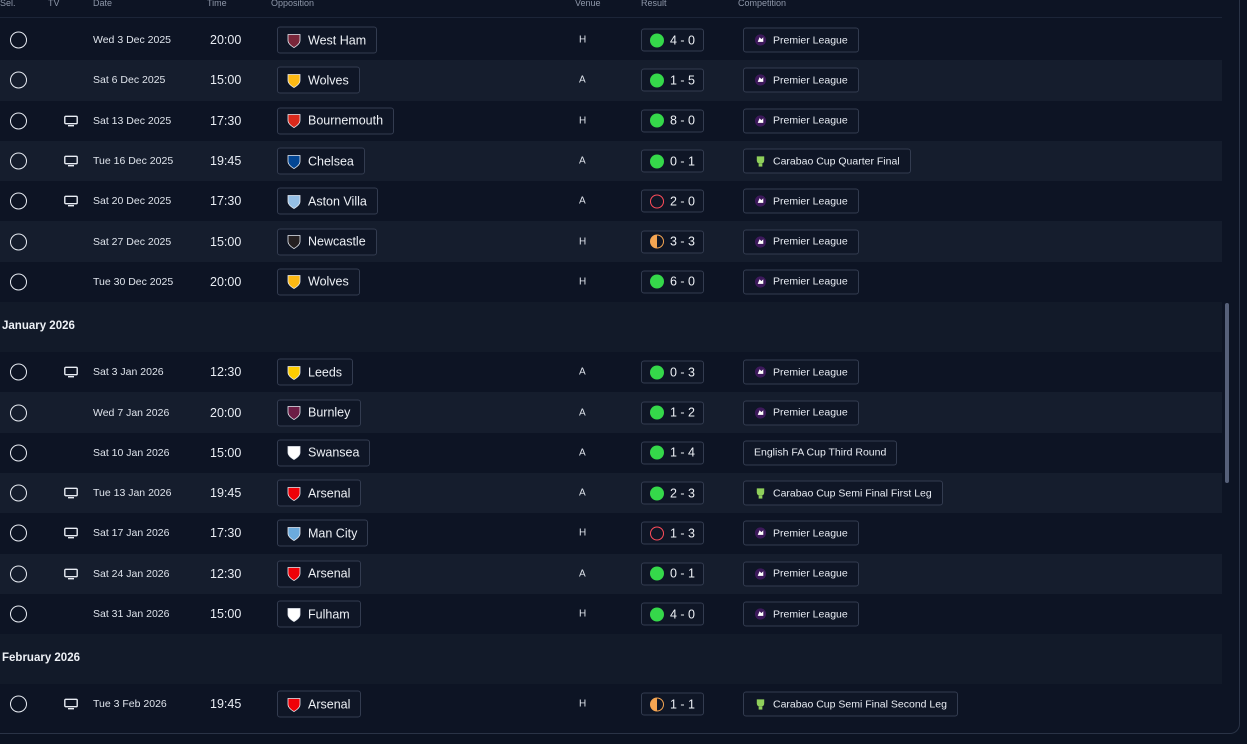  What do you see at coordinates (8, 4) in the screenshot?
I see `header-sel: Sel.` at bounding box center [8, 4].